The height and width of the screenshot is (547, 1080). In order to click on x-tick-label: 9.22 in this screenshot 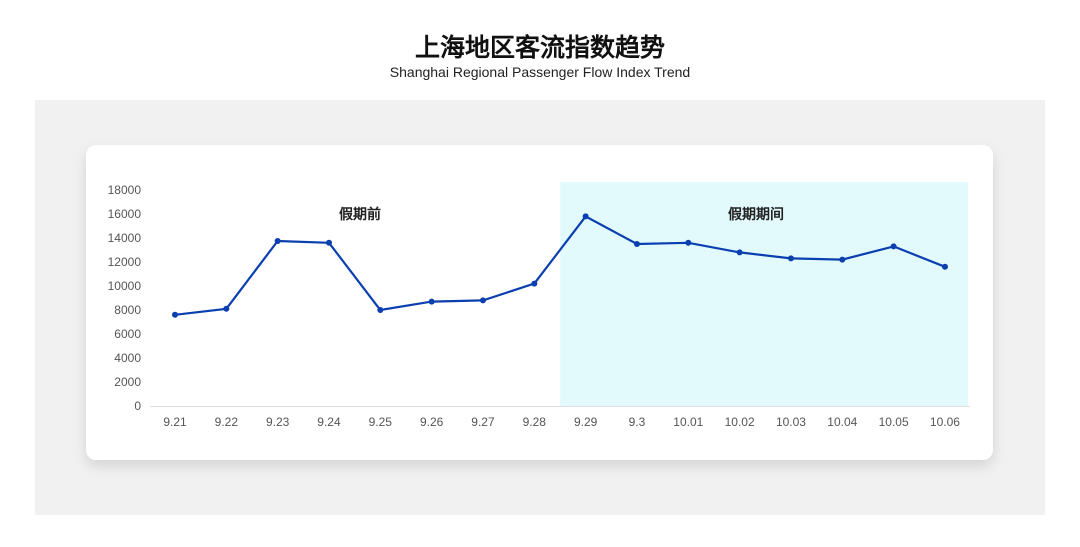, I will do `click(227, 422)`.